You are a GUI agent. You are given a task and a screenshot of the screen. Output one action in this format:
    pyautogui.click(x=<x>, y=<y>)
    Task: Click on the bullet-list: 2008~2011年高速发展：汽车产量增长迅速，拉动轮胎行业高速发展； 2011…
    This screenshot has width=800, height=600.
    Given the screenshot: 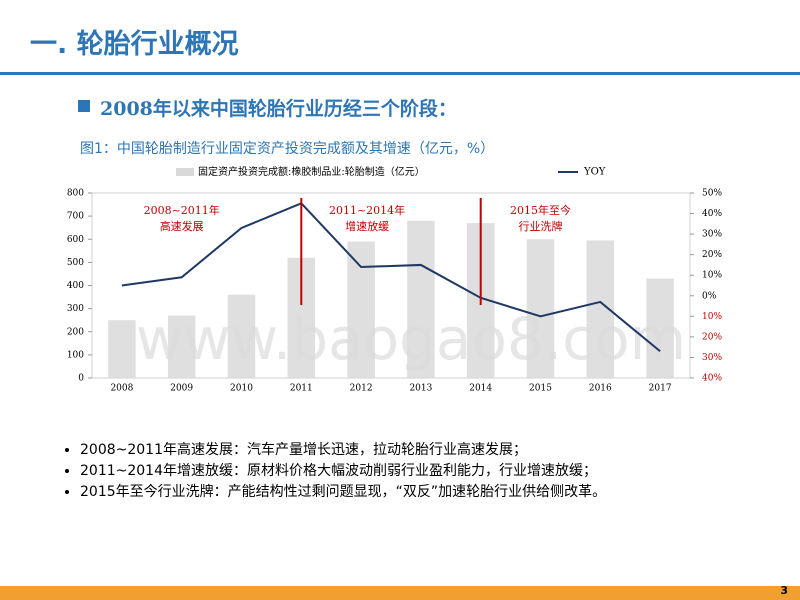 What is the action you would take?
    pyautogui.click(x=323, y=471)
    